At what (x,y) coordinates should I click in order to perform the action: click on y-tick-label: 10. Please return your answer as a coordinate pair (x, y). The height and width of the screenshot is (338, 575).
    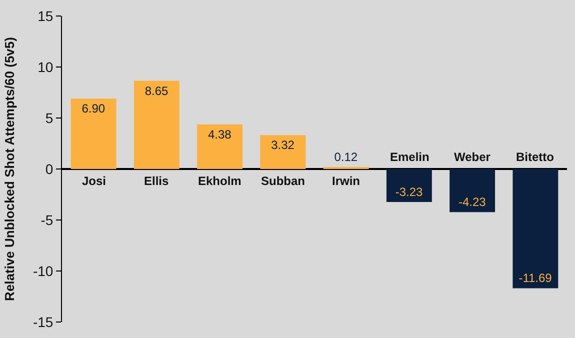
    Looking at the image, I should click on (46, 66).